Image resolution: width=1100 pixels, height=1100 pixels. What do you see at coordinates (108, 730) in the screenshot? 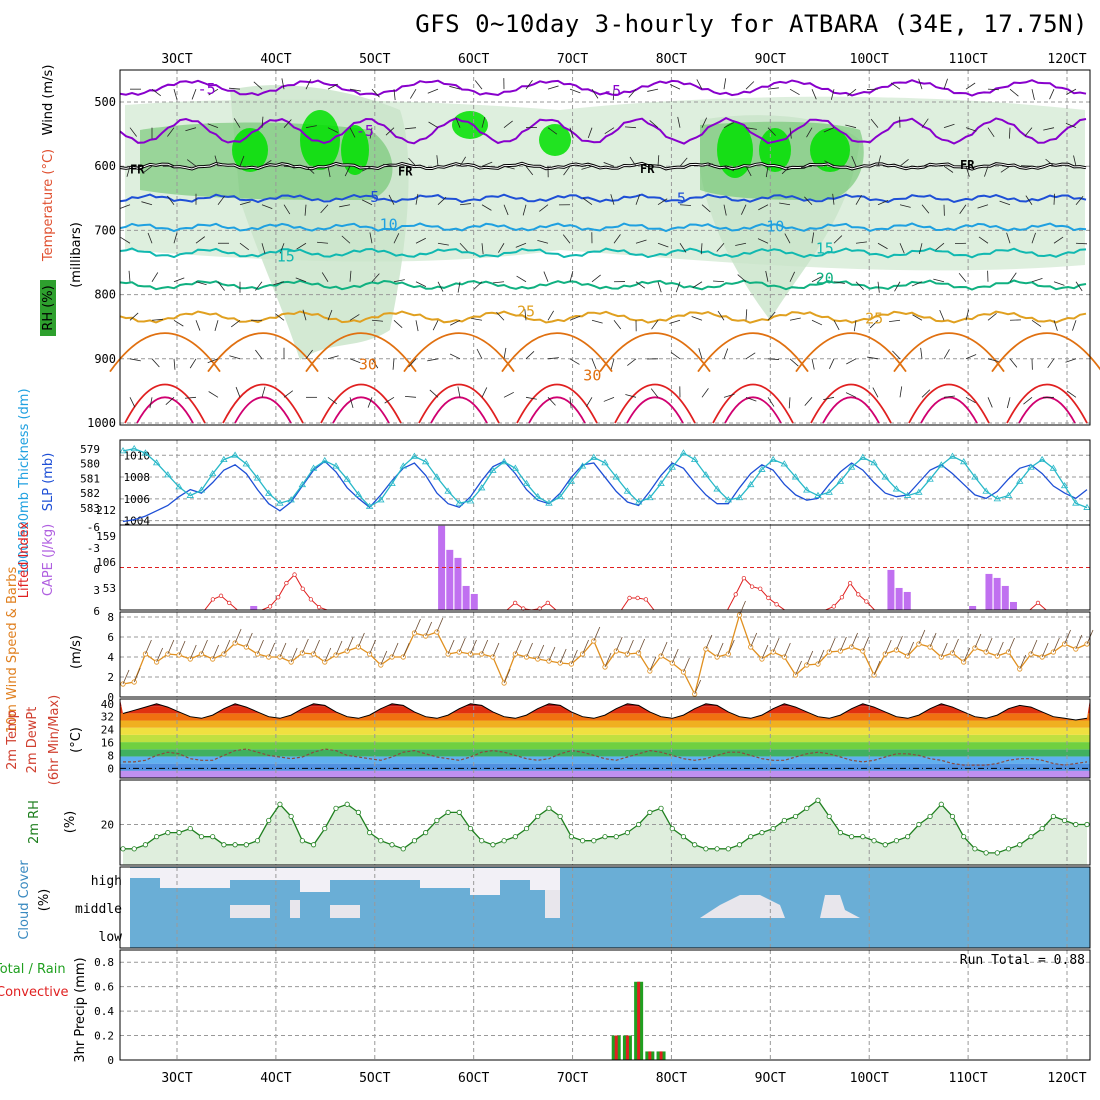
I see `temp2m-tick-label: 24` at bounding box center [108, 730].